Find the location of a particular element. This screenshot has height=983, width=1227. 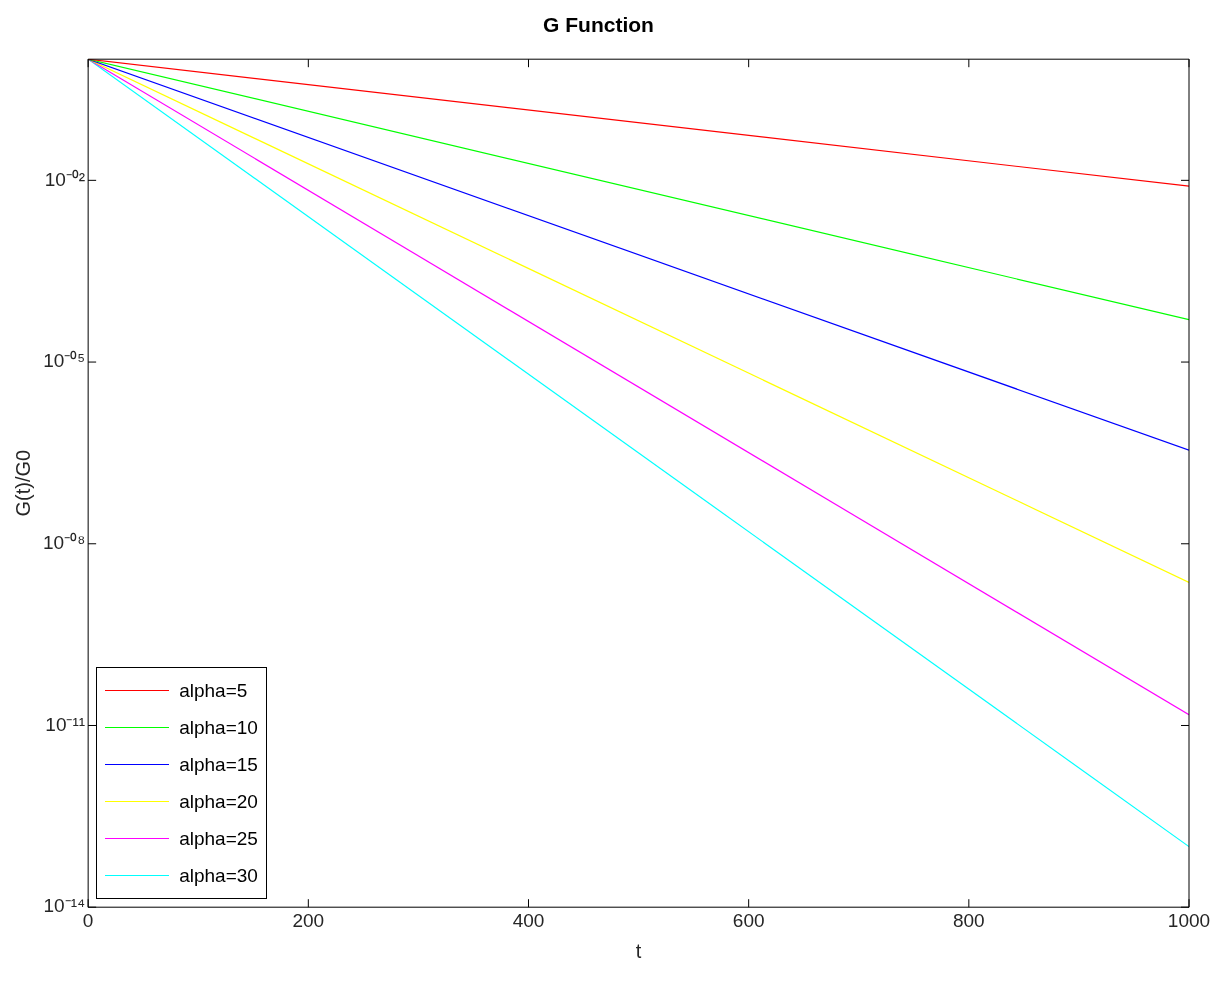

legend-label: alpha=10 is located at coordinates (218, 727).